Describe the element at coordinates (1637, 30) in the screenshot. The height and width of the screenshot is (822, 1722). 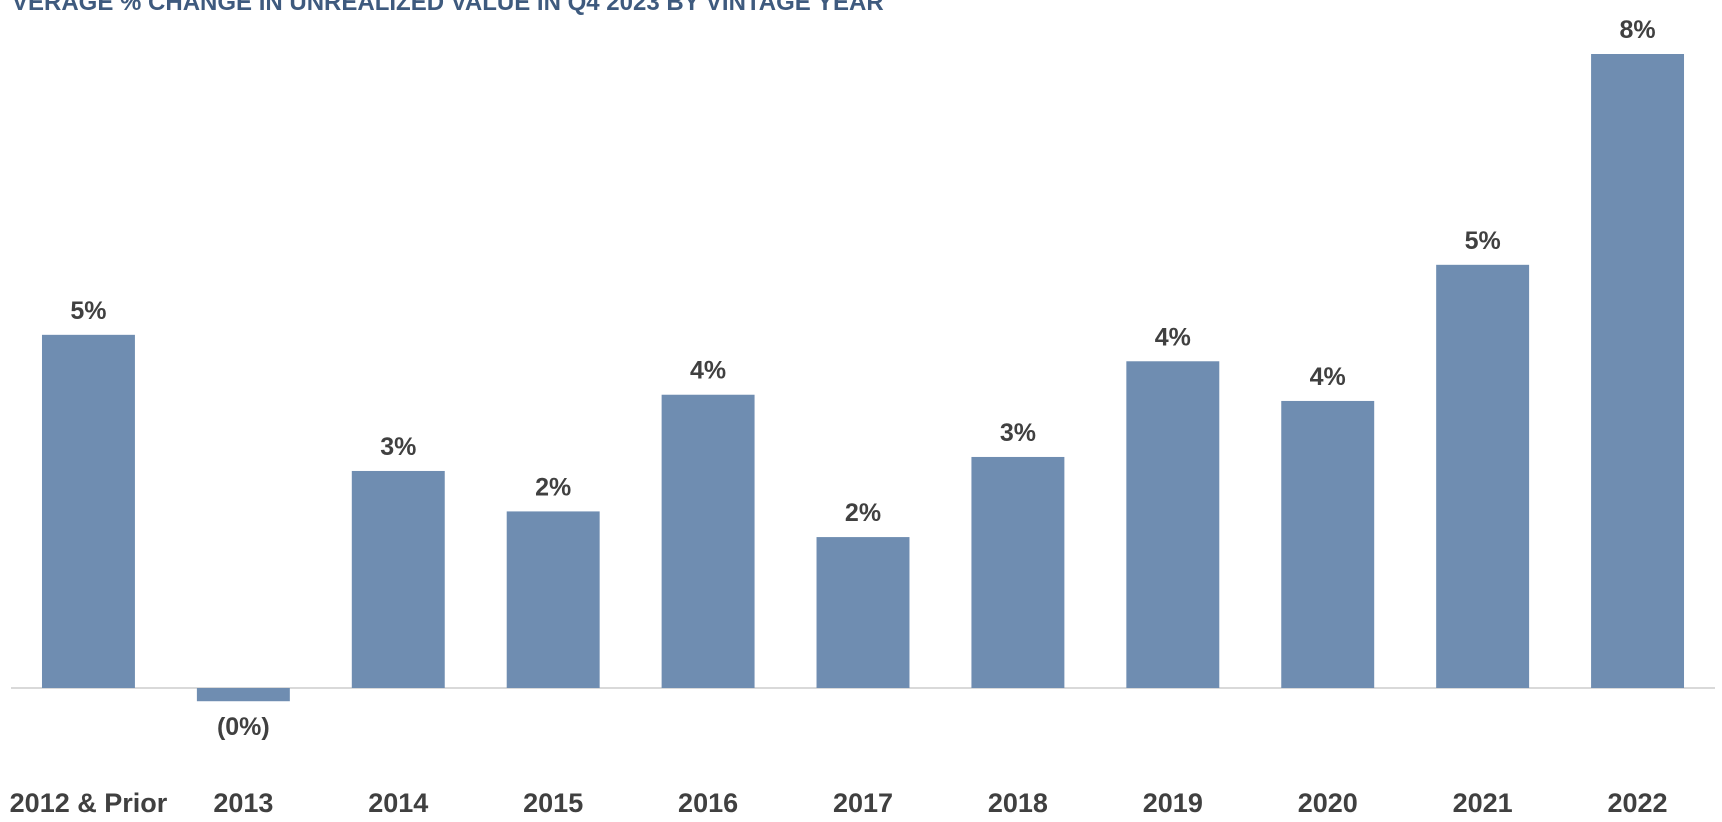
I see `data-label: 8%` at that location.